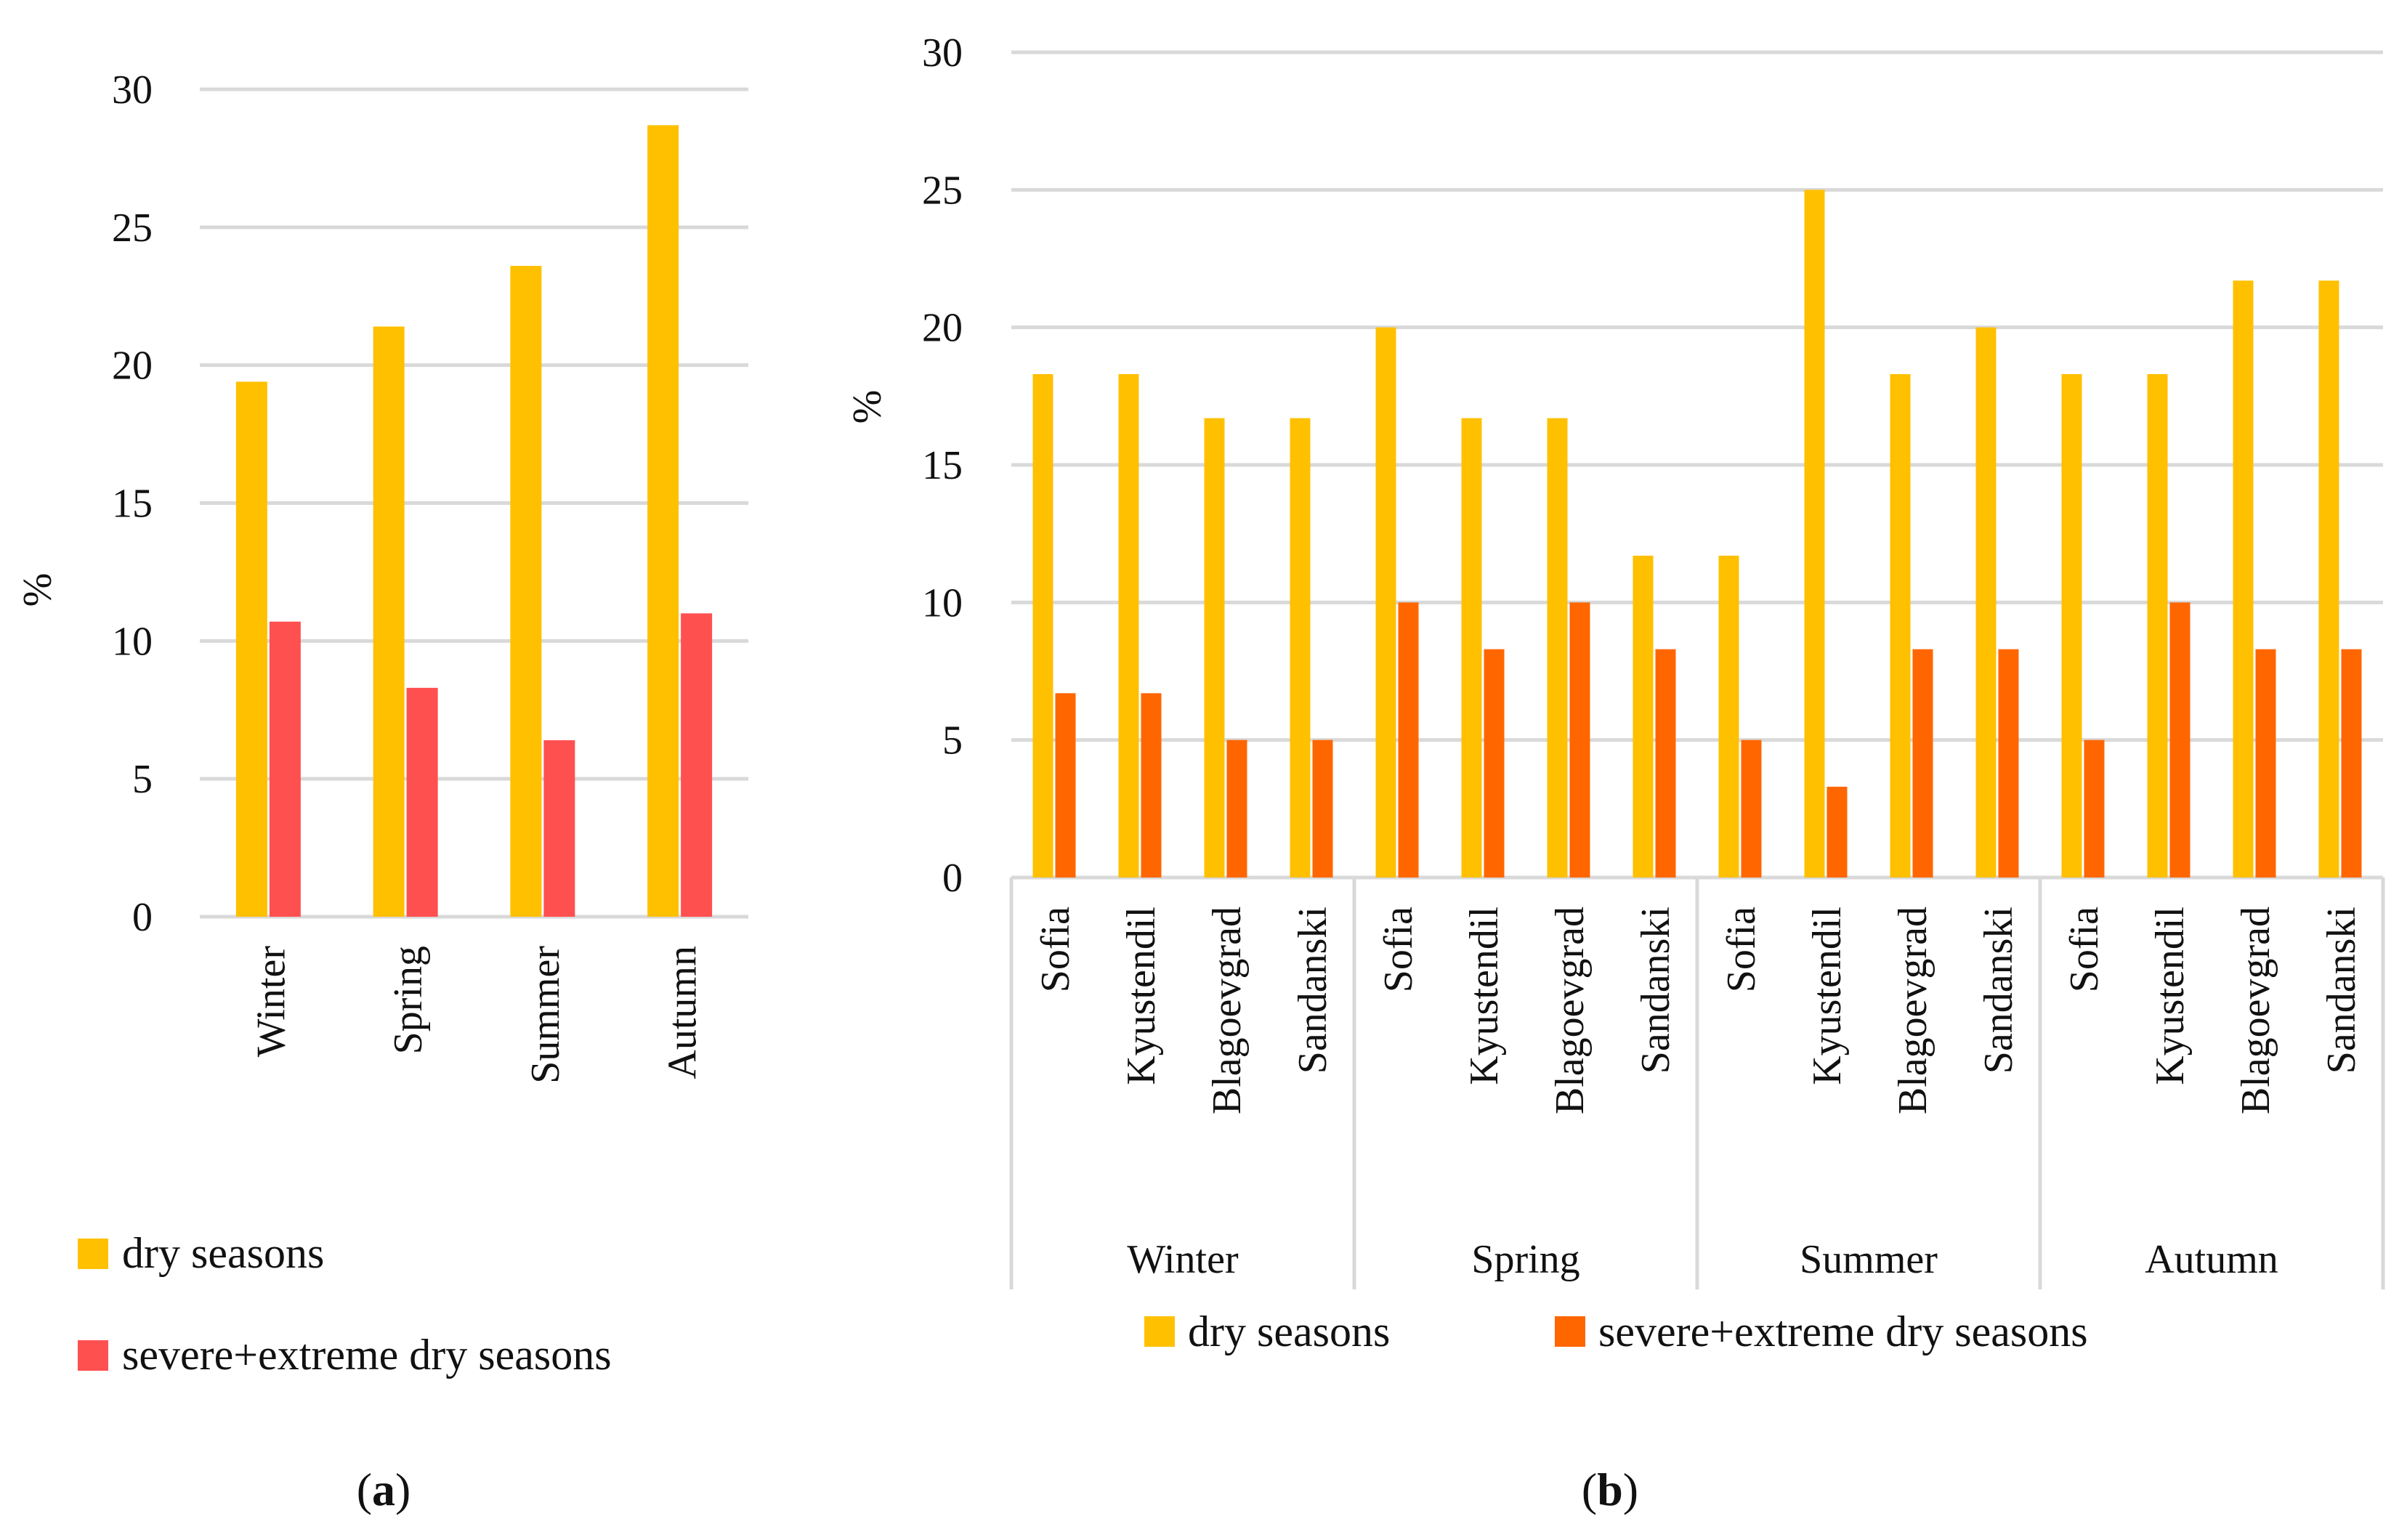 The image size is (2407, 1540). I want to click on bar-severe-summer-kyustendil, so click(1837, 832).